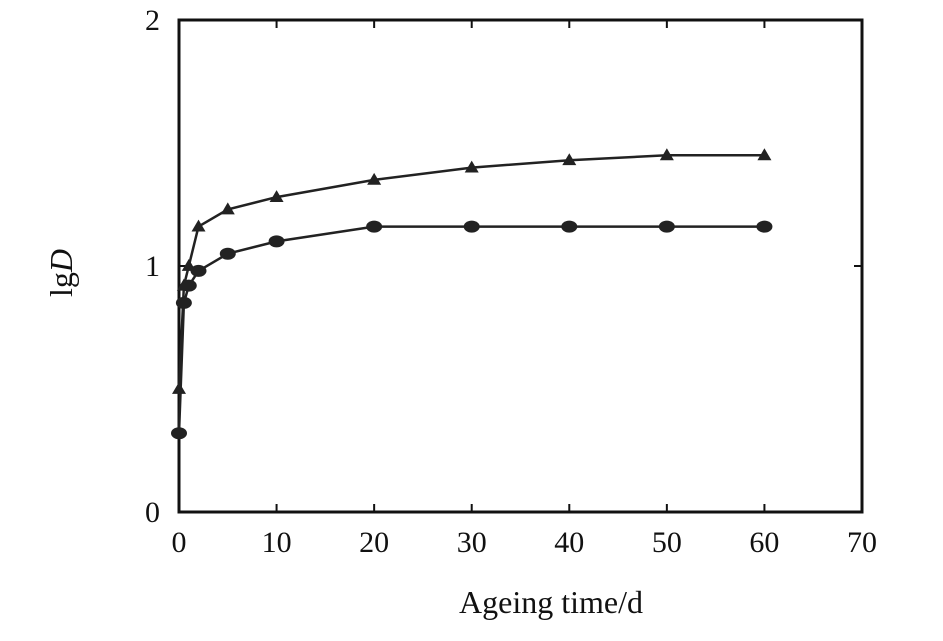  What do you see at coordinates (551, 602) in the screenshot?
I see `x-axis-title: Ageing time/d` at bounding box center [551, 602].